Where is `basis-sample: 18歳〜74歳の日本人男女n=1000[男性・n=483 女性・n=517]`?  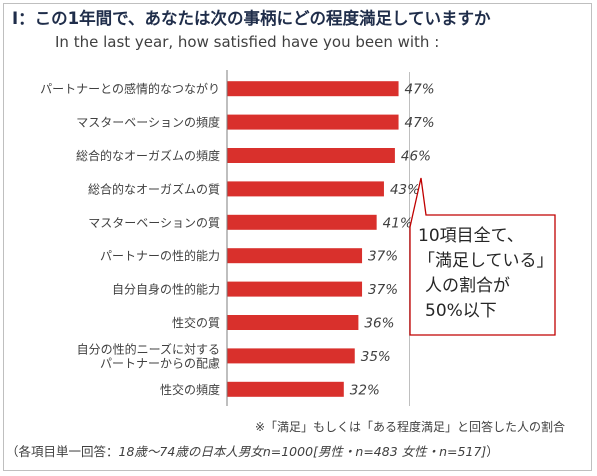 basis-sample: 18歳〜74歳の日本人男女n=1000[男性・n=483 女性・n=517] is located at coordinates (302, 451).